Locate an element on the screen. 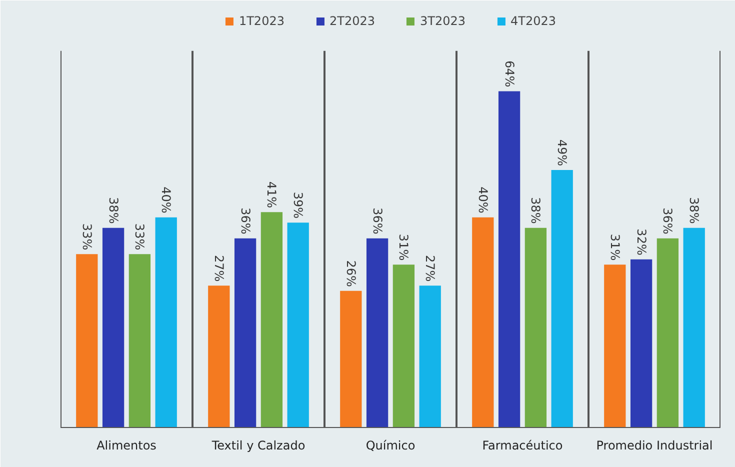  x-tick-label: Alimentos is located at coordinates (126, 445).